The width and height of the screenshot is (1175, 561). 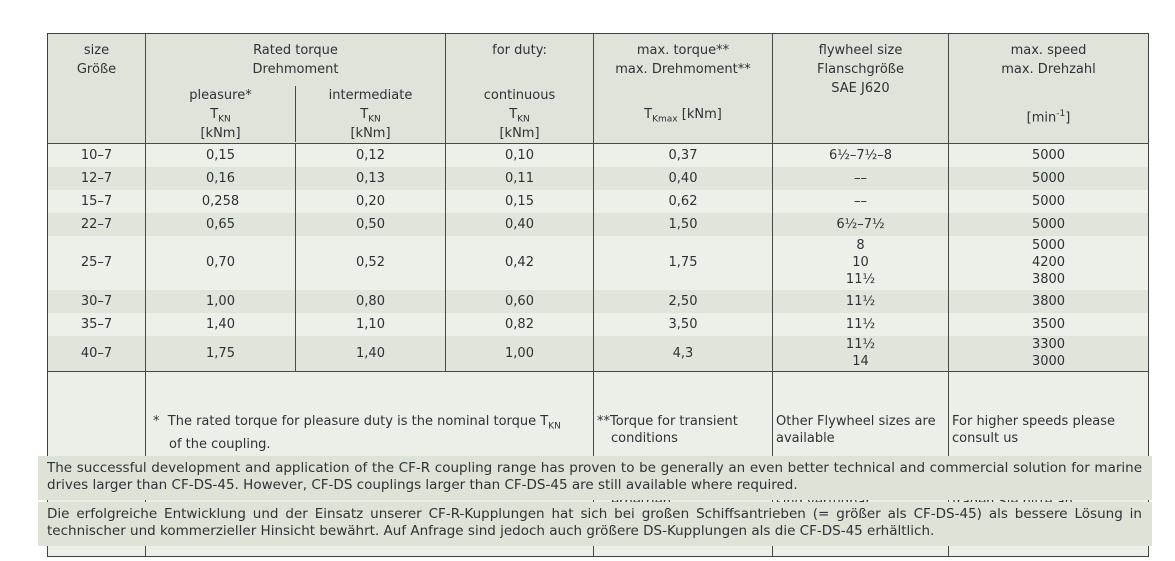 I want to click on cell-size: 30–7, so click(x=96, y=301).